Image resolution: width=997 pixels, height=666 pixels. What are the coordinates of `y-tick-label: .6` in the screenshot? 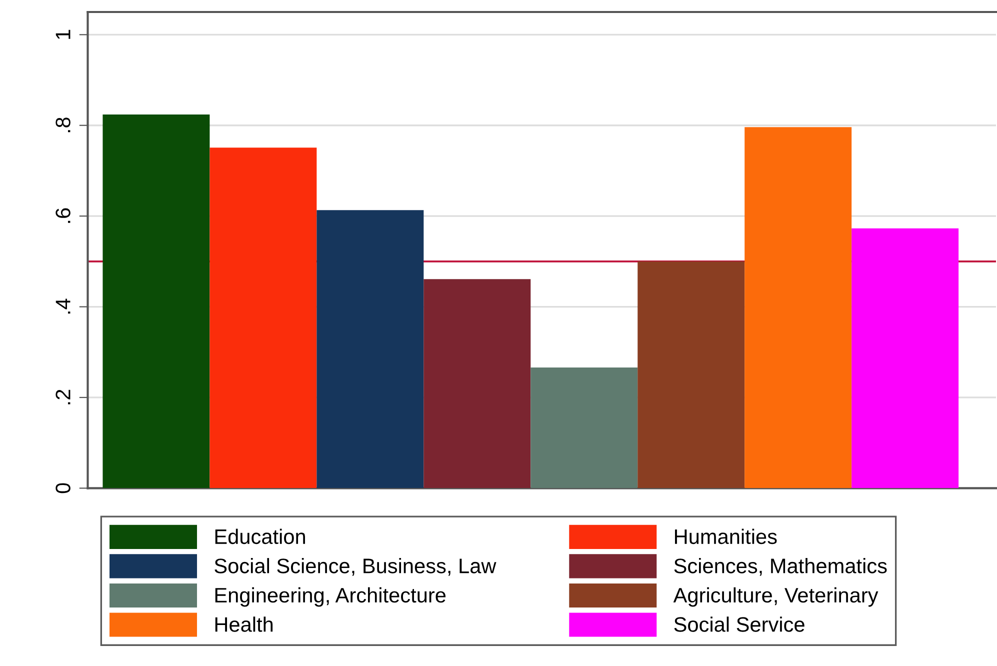 It's located at (63, 215).